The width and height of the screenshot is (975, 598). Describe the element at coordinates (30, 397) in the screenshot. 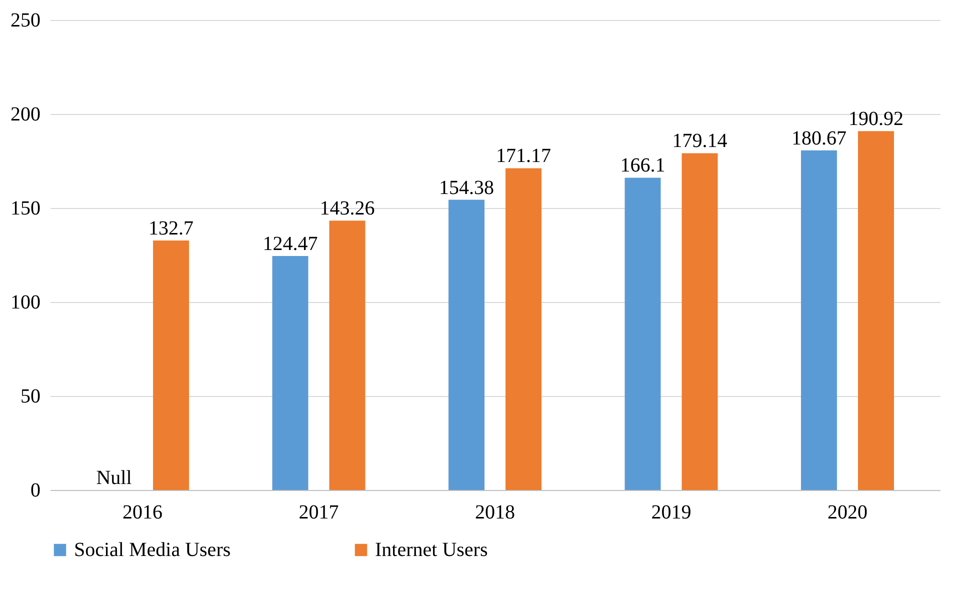

I see `y-tick-label: 50` at that location.